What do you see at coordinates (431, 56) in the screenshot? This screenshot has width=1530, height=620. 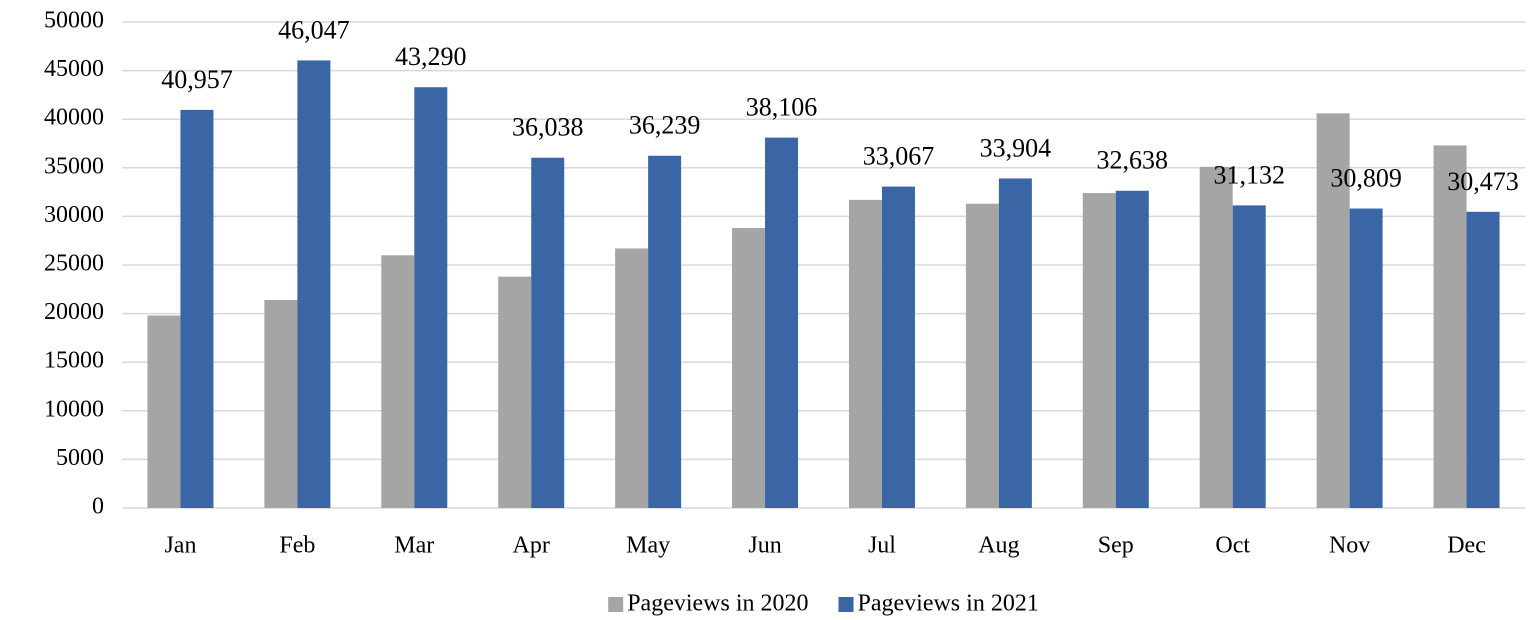 I see `data-label: 43,290` at bounding box center [431, 56].